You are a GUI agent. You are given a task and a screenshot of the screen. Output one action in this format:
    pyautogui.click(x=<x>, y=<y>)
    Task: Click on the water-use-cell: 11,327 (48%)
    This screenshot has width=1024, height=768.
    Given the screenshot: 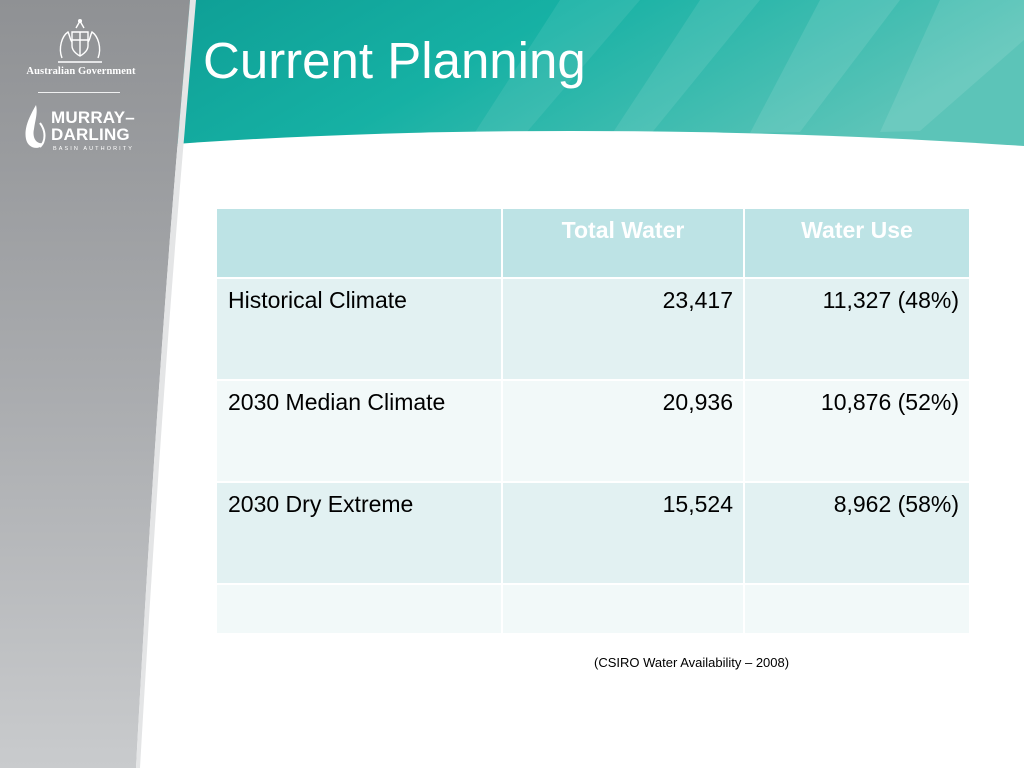 What is the action you would take?
    pyautogui.click(x=857, y=329)
    